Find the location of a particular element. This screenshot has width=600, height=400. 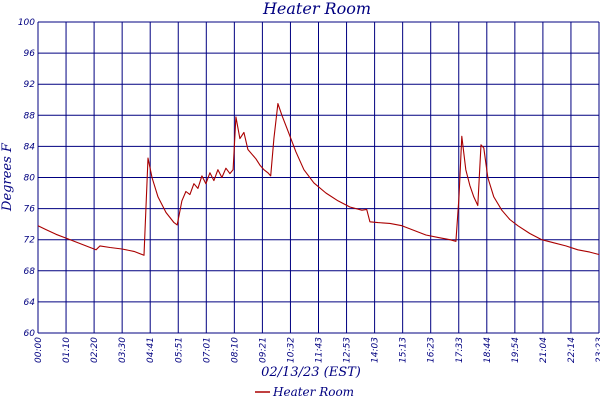

x-tick-label: 11:43 is located at coordinates (320, 350).